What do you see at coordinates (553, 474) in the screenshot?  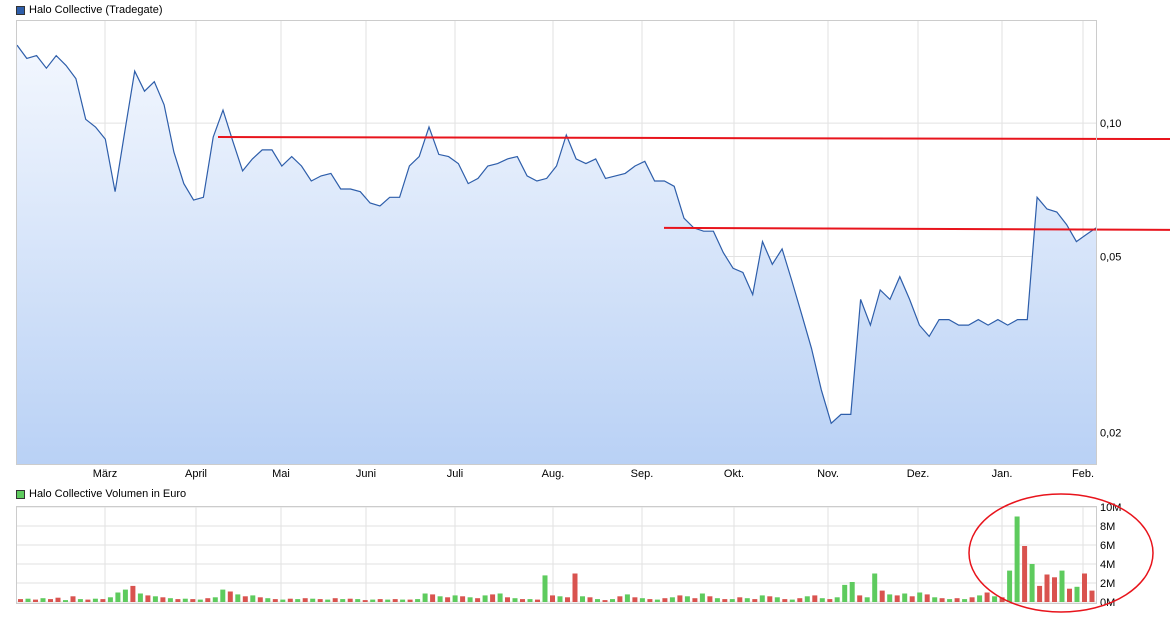 I see `price-x-tick-label: Aug.` at bounding box center [553, 474].